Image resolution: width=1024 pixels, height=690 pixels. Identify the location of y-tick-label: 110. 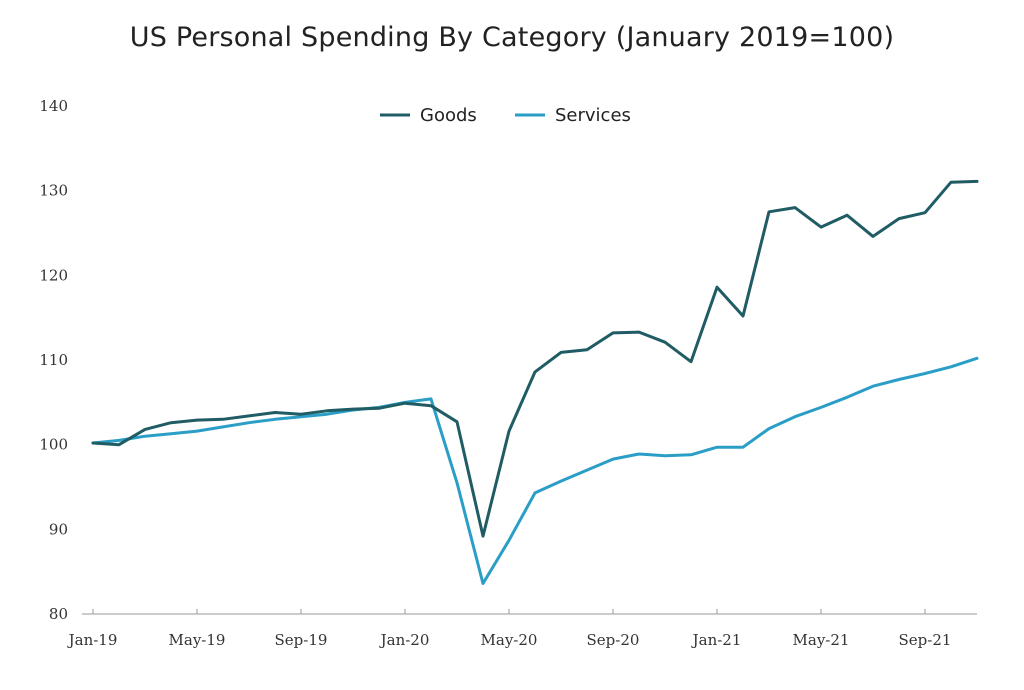
(53, 360).